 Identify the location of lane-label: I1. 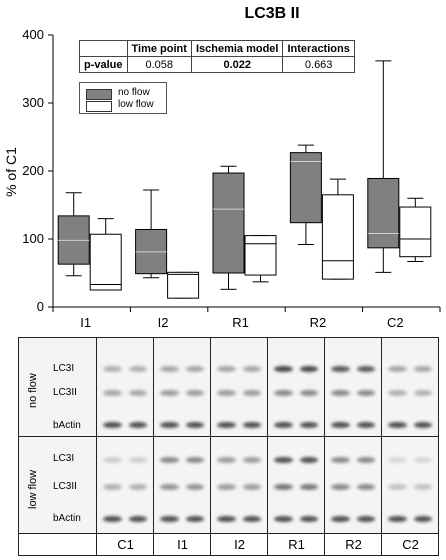
(182, 544).